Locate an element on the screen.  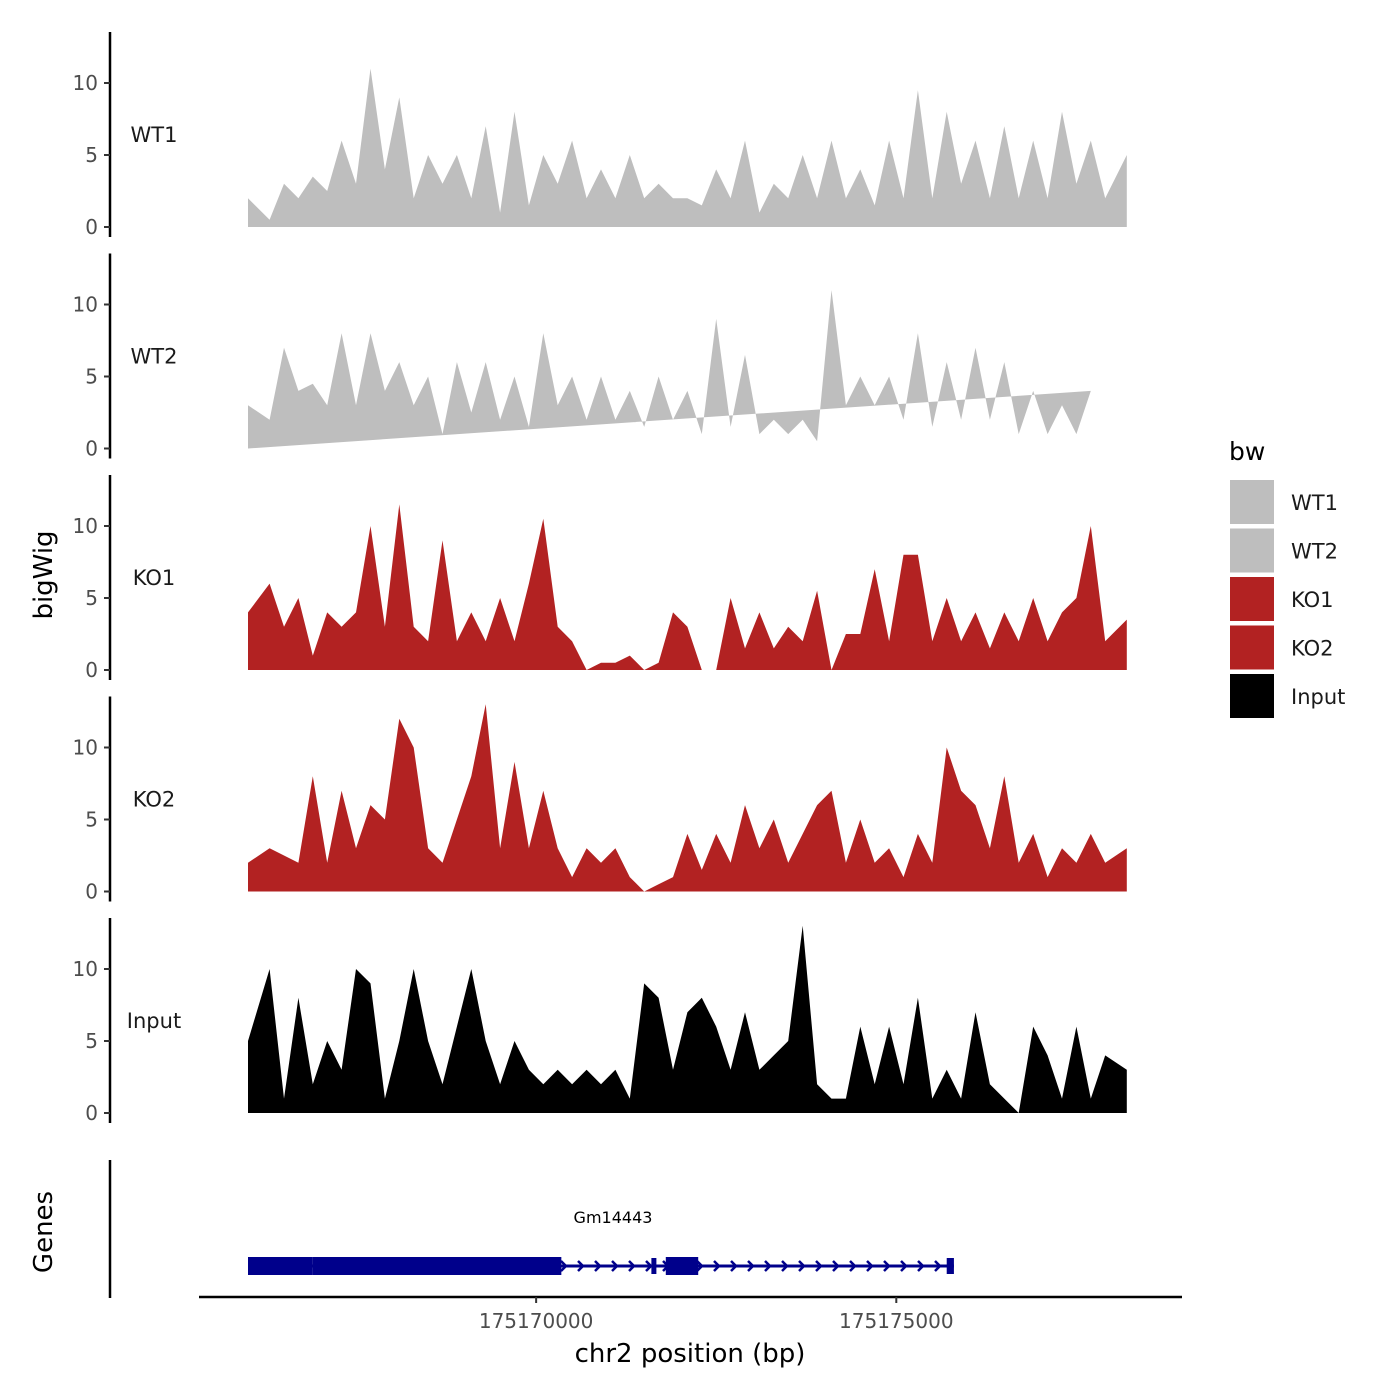
legend: bw WT1 WT2 KO1 KO2 Input is located at coordinates (1287, 577).